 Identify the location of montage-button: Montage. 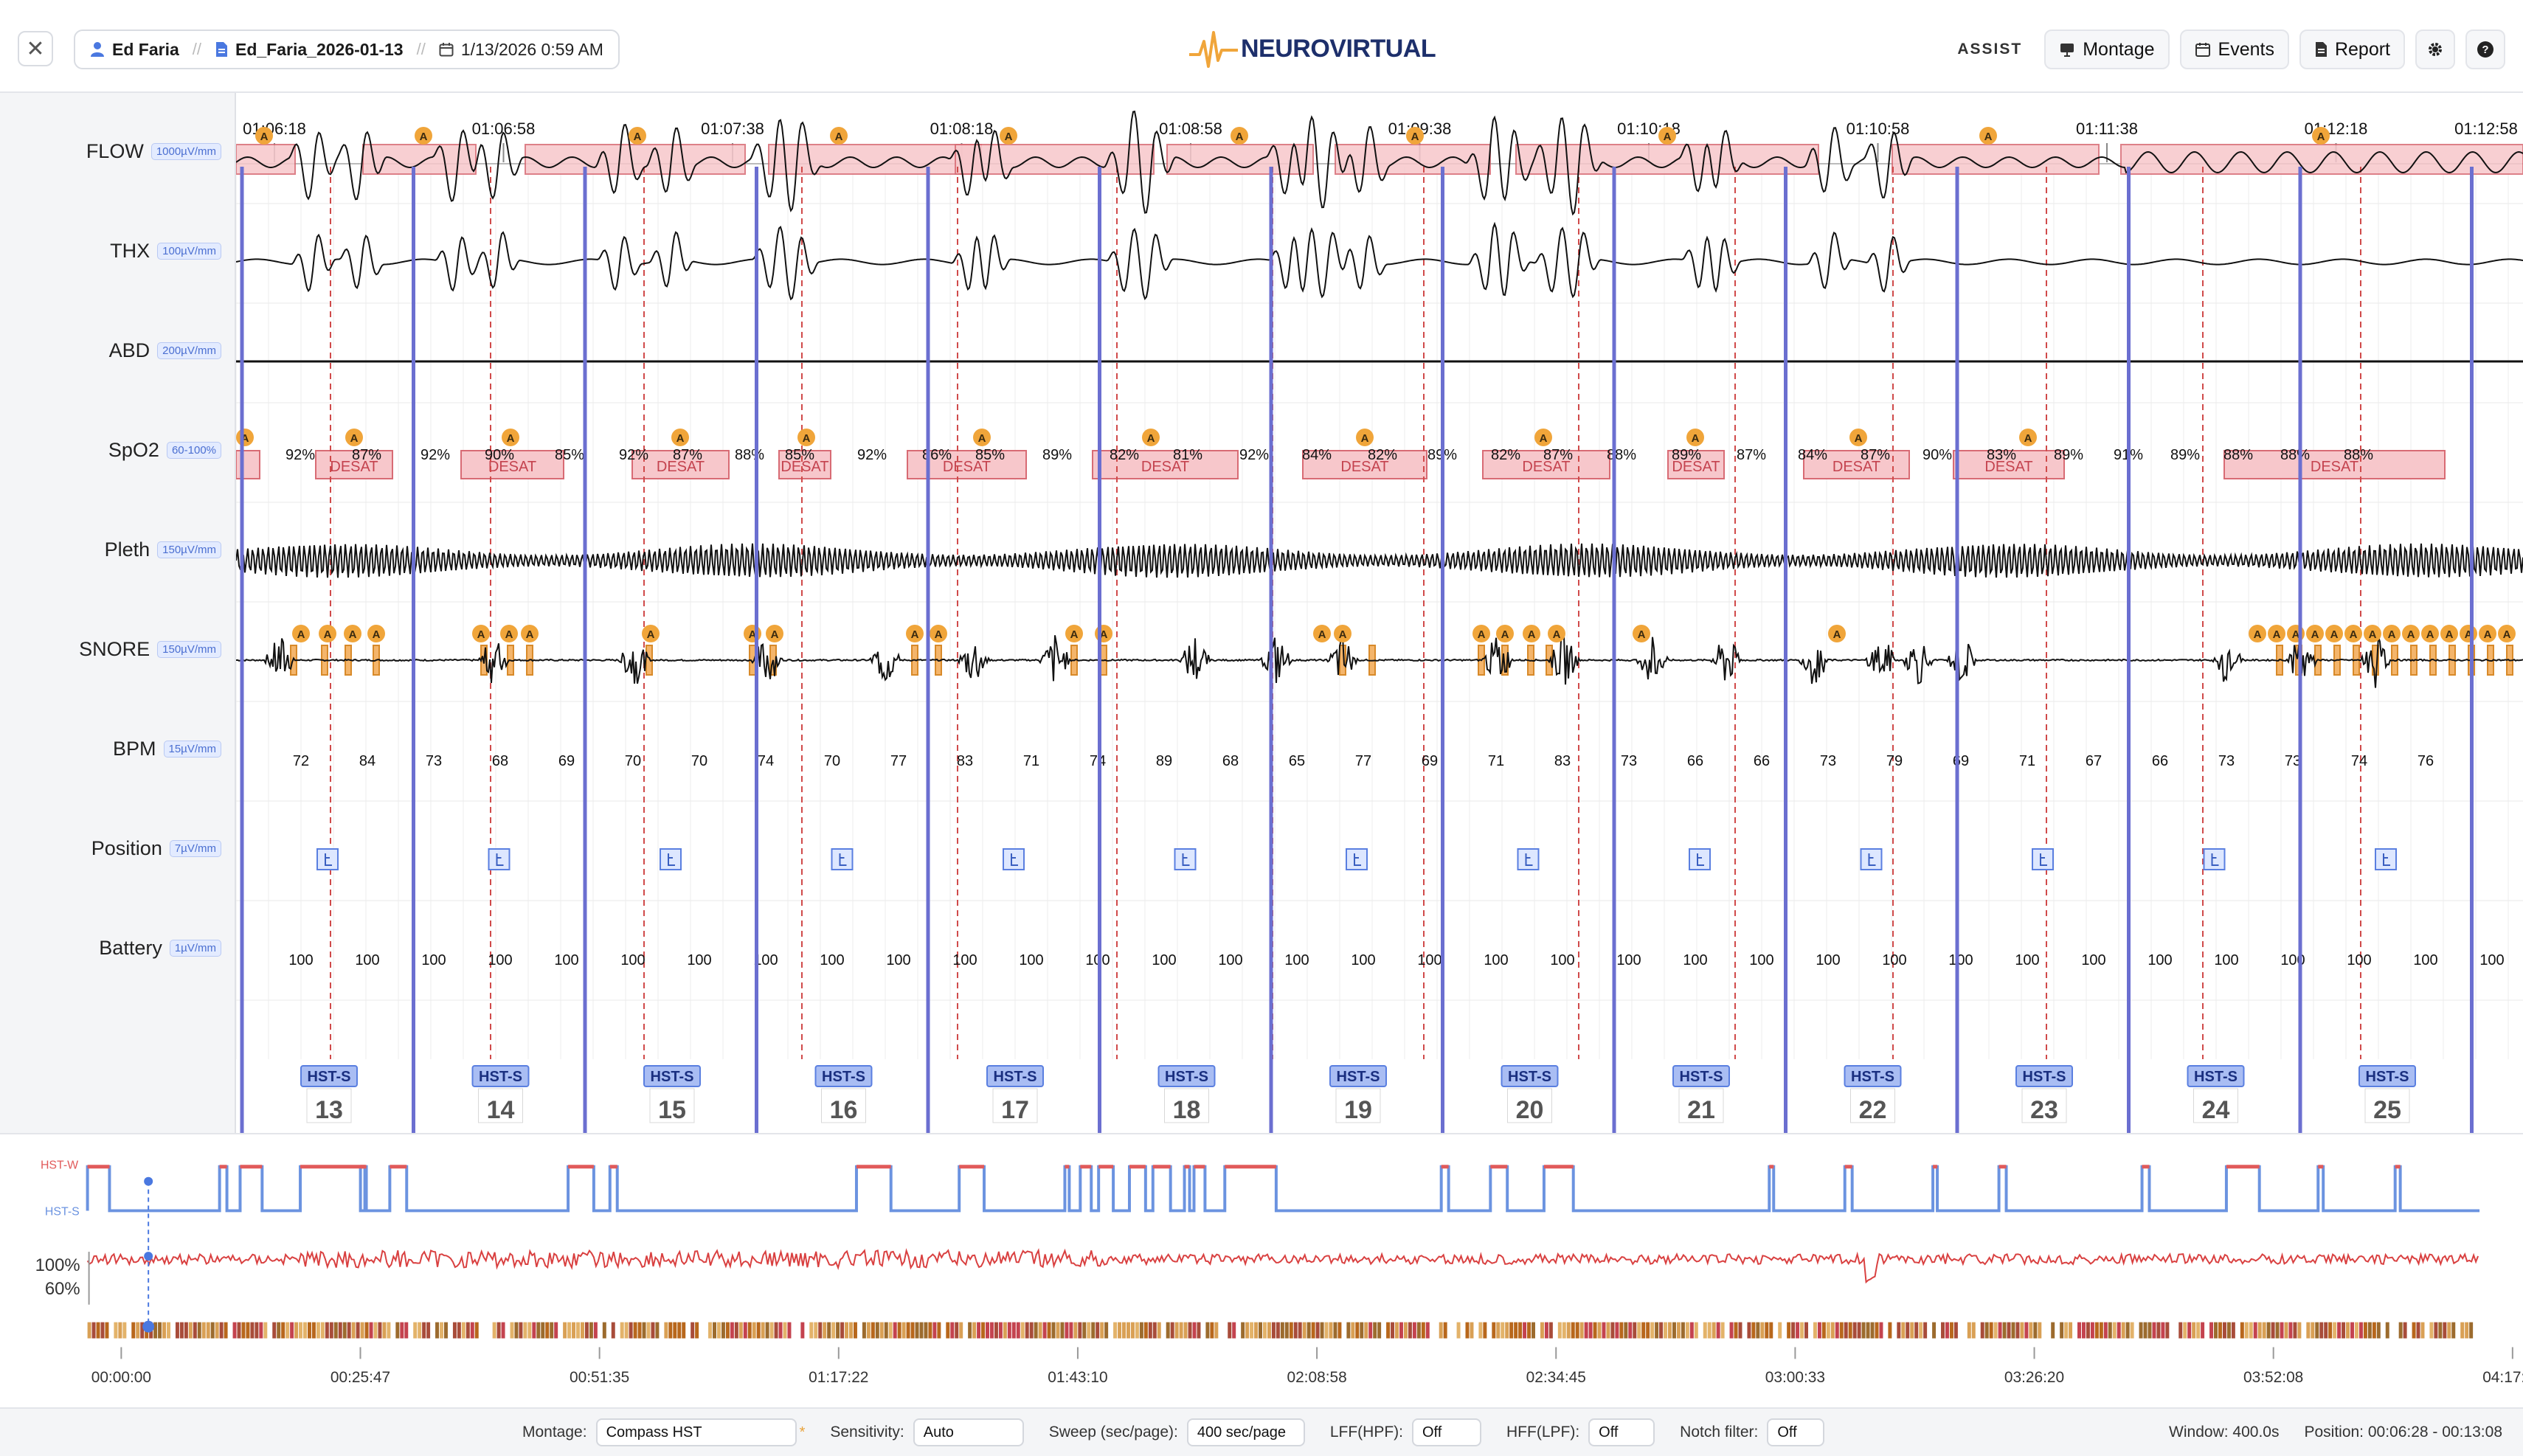
(2107, 49).